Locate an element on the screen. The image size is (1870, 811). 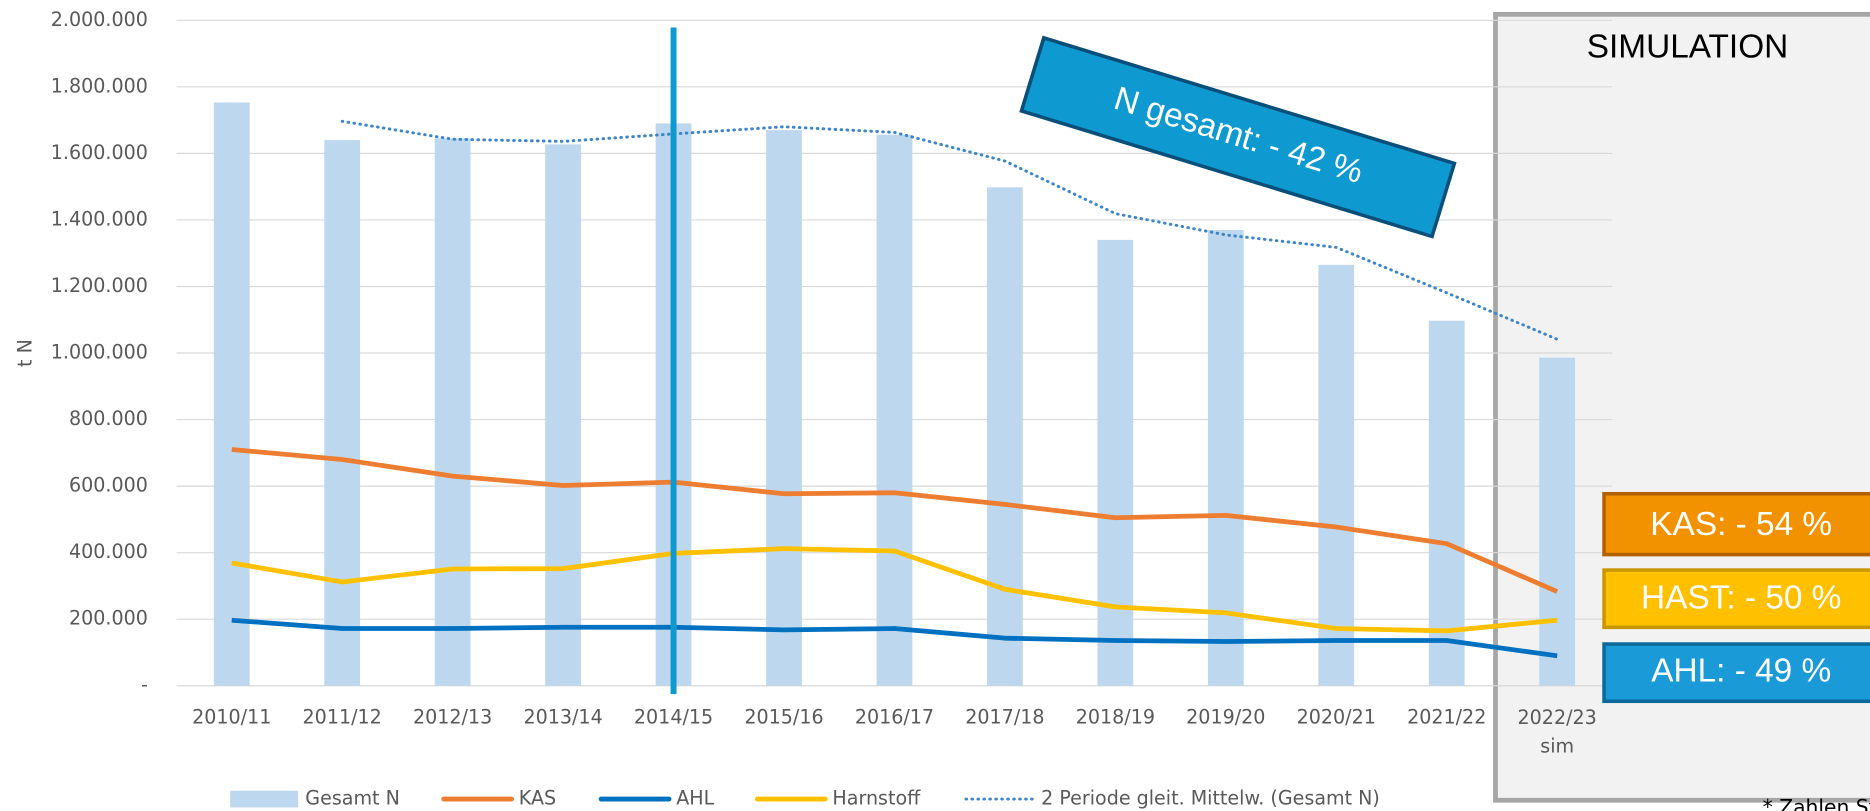
legend-label: Gesamt N is located at coordinates (352, 799).